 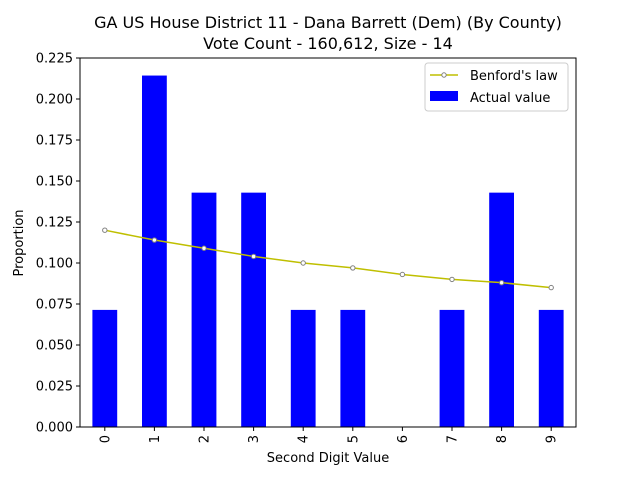 I want to click on y-axis-label: Proportion, so click(x=19, y=242).